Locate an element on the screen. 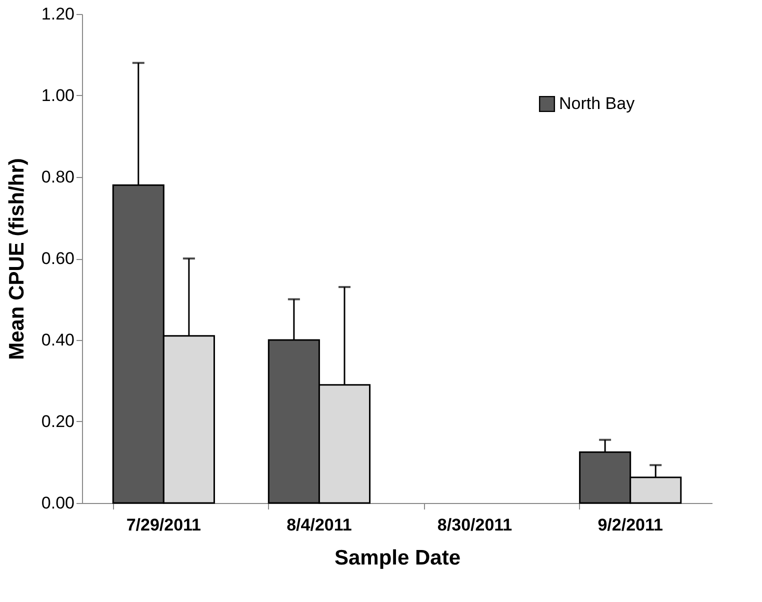 The image size is (762, 602). x-tick-label: 7/29/2011 is located at coordinates (164, 525).